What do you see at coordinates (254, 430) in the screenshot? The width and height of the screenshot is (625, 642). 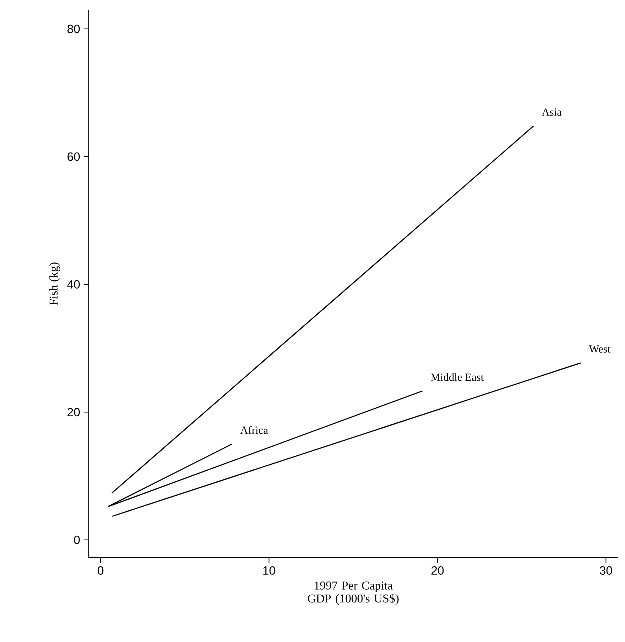 I see `series-label: Africa` at bounding box center [254, 430].